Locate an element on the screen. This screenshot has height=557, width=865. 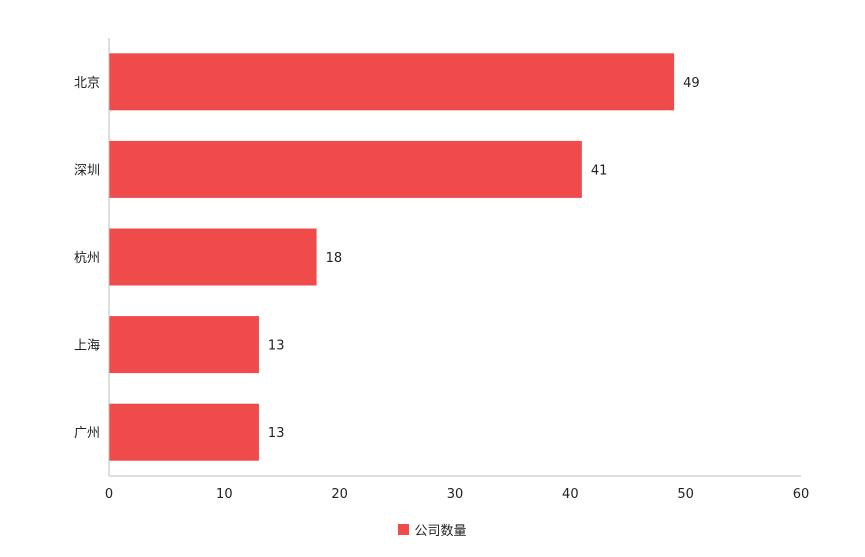
x-axis-tick-labels: 0 10 20 30 40 50 60 is located at coordinates (457, 494).